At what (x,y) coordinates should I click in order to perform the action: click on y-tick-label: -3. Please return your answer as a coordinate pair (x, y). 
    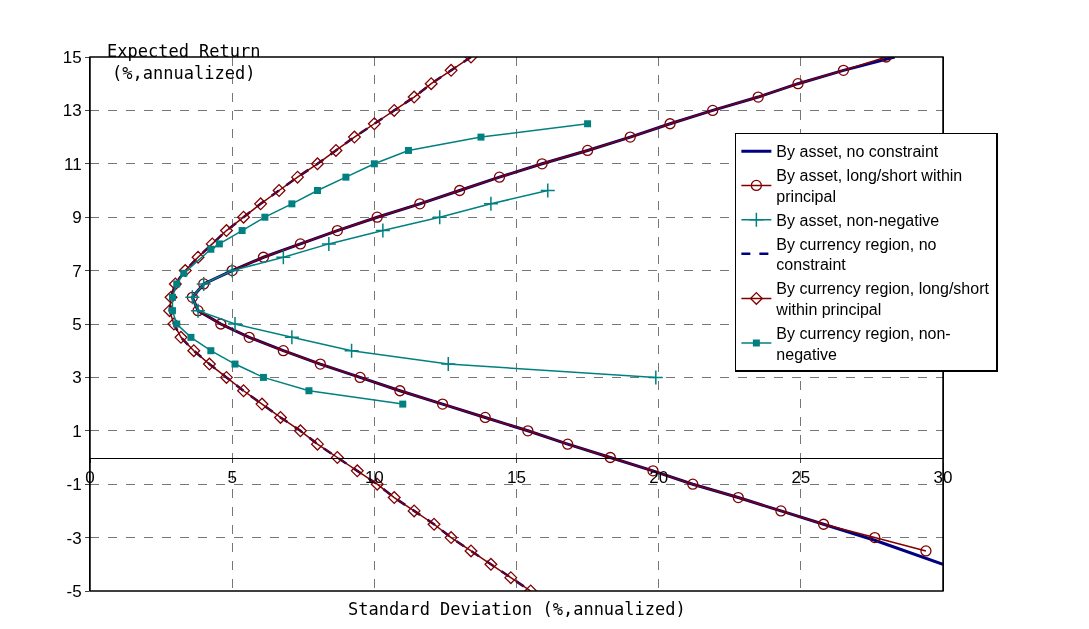
    Looking at the image, I should click on (74, 538).